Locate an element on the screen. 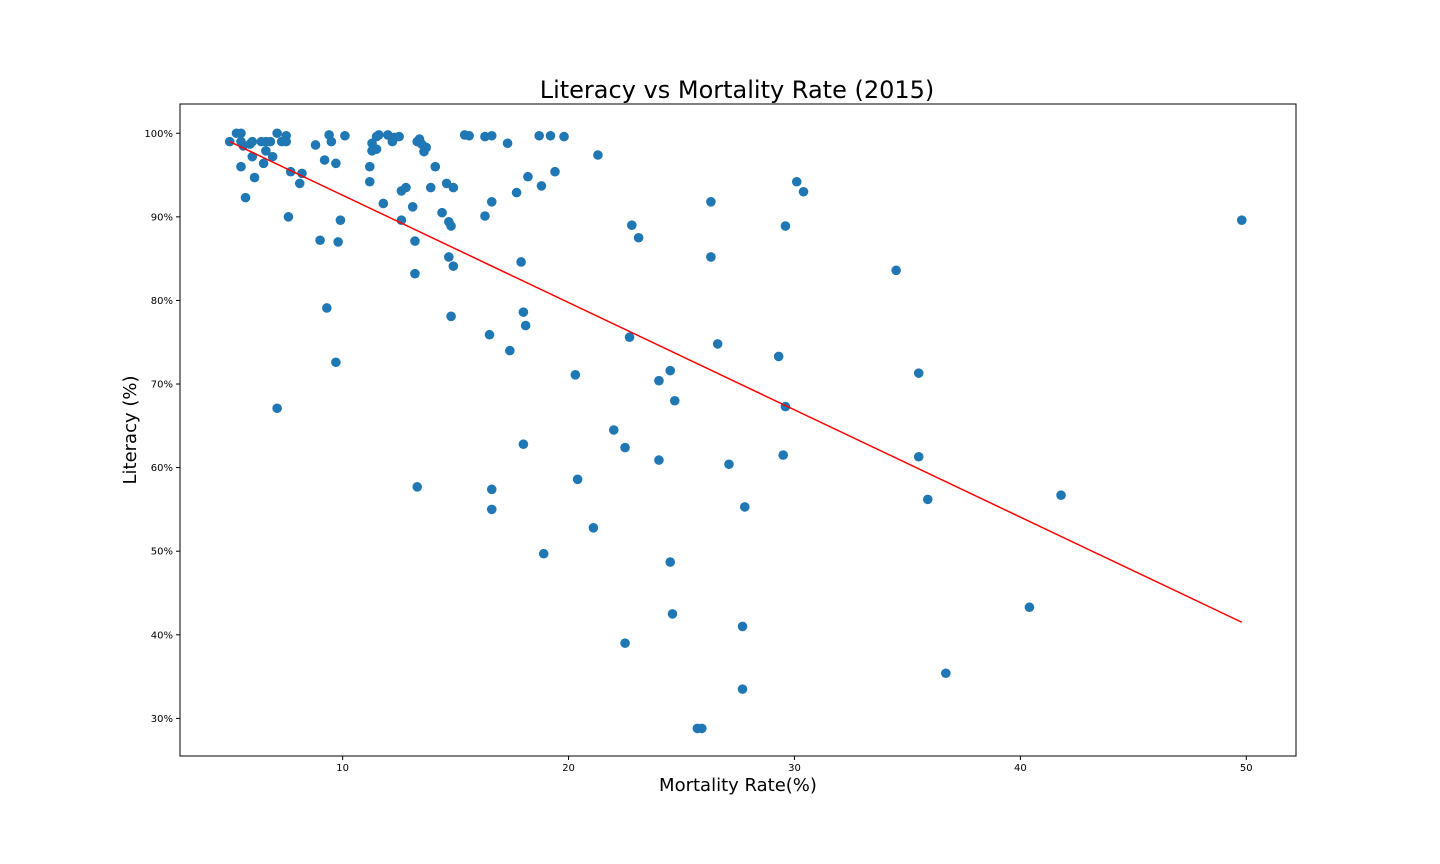  x-axis: 10 20 30 40 50 is located at coordinates (794, 765).